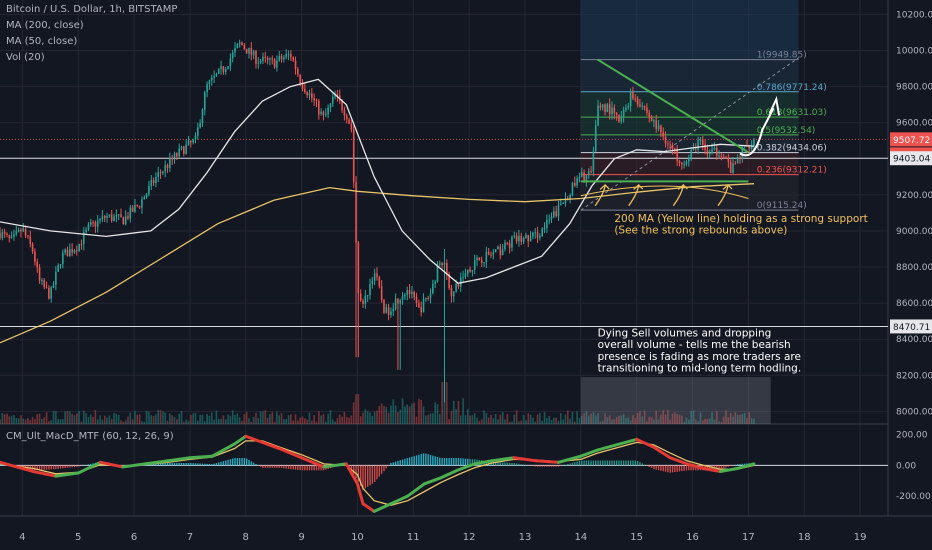 Image resolution: width=932 pixels, height=550 pixels. What do you see at coordinates (911, 139) in the screenshot?
I see `price-tag-bg` at bounding box center [911, 139].